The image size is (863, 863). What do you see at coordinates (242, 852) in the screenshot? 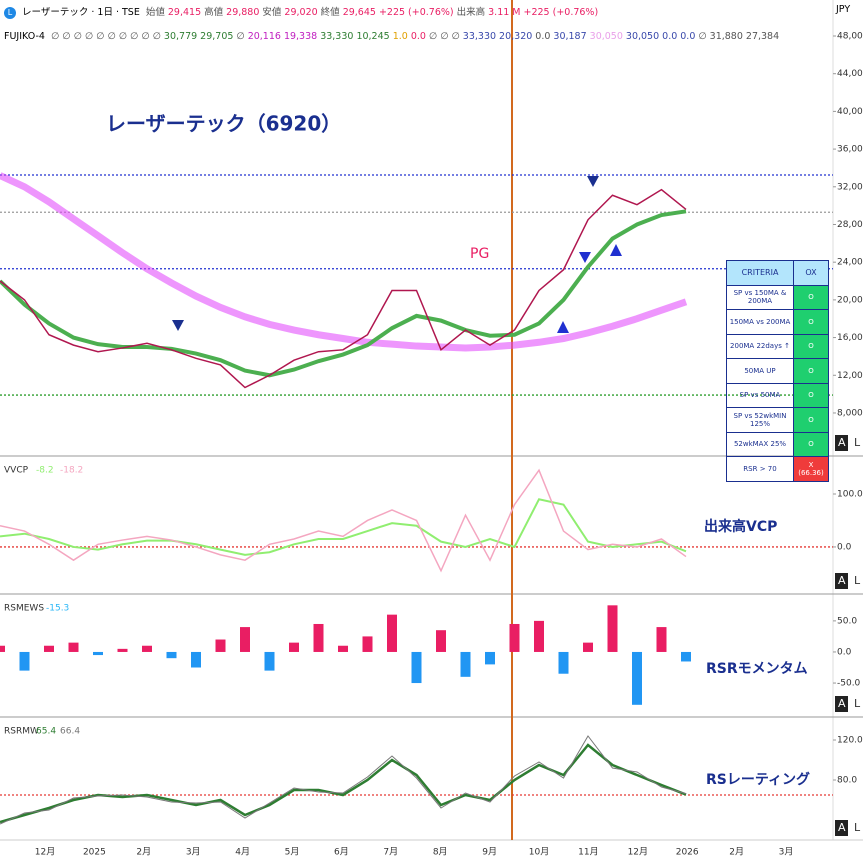
I see `x-tick-label: 4月` at bounding box center [242, 852].